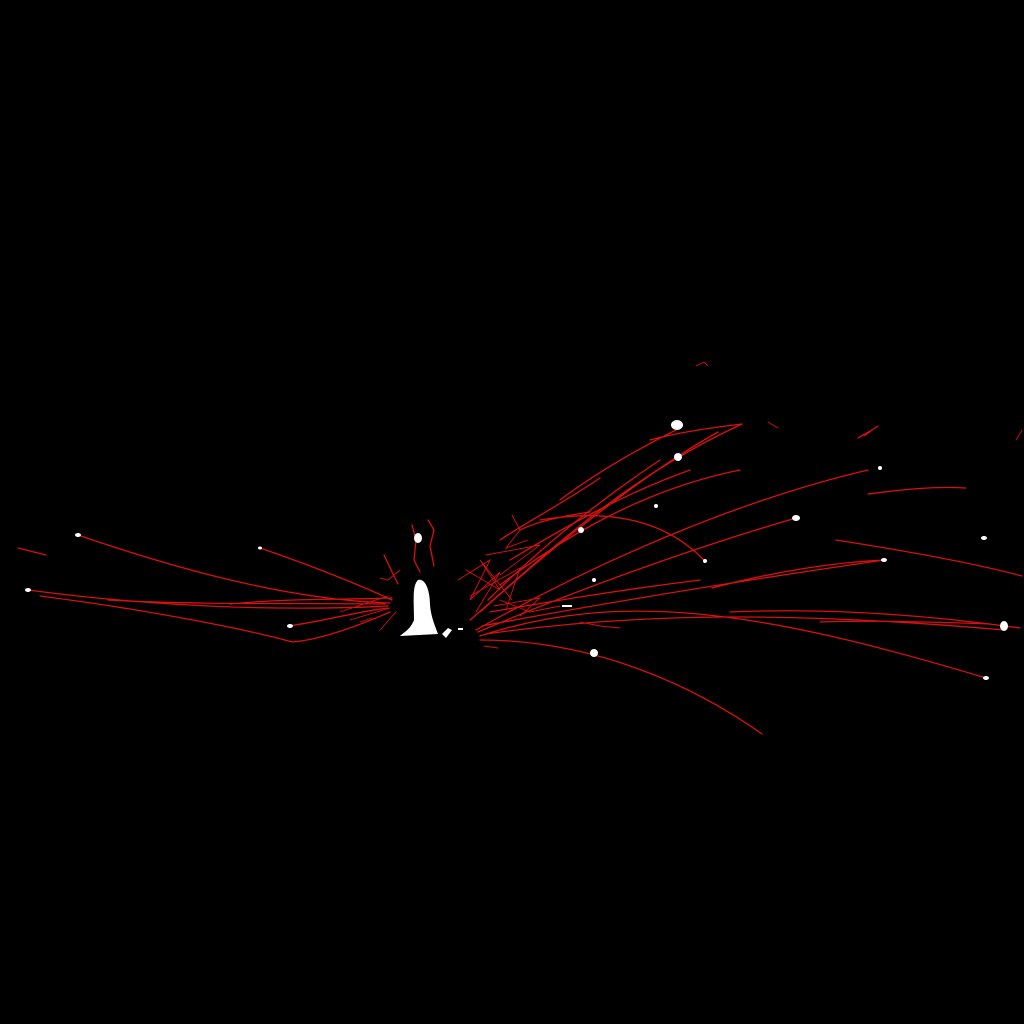  What do you see at coordinates (447, 633) in the screenshot?
I see `right-emitter` at bounding box center [447, 633].